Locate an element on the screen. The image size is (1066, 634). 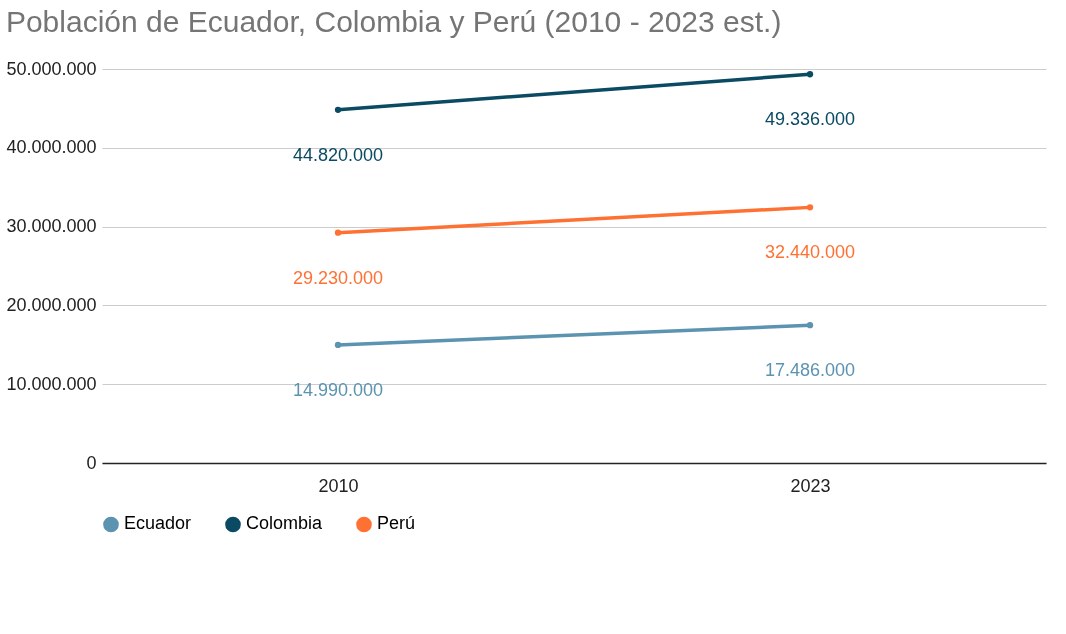
x-tick-label: 2010 is located at coordinates (338, 485).